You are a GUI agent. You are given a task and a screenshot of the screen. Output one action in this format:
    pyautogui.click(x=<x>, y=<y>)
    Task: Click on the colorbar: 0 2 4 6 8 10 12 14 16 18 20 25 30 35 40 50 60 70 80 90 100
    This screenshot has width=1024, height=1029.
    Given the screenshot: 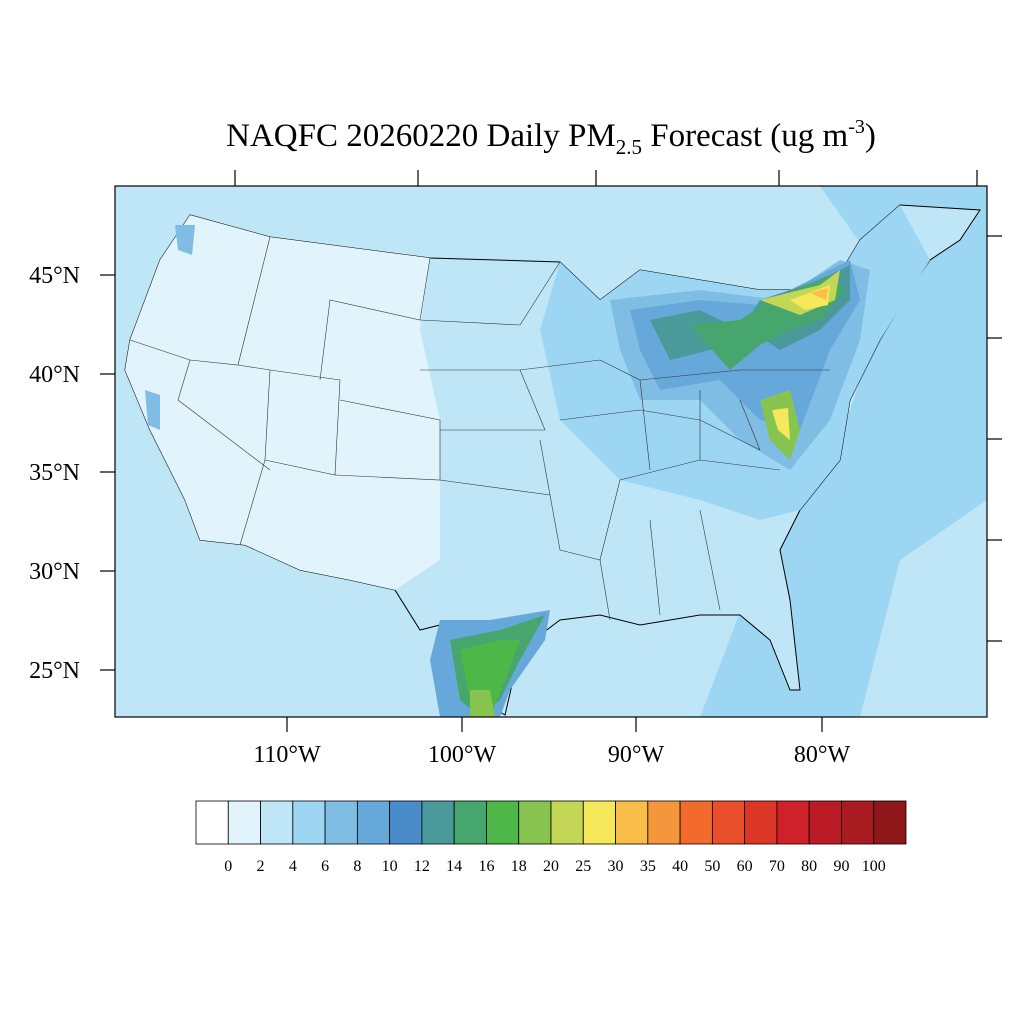 What is the action you would take?
    pyautogui.click(x=551, y=837)
    